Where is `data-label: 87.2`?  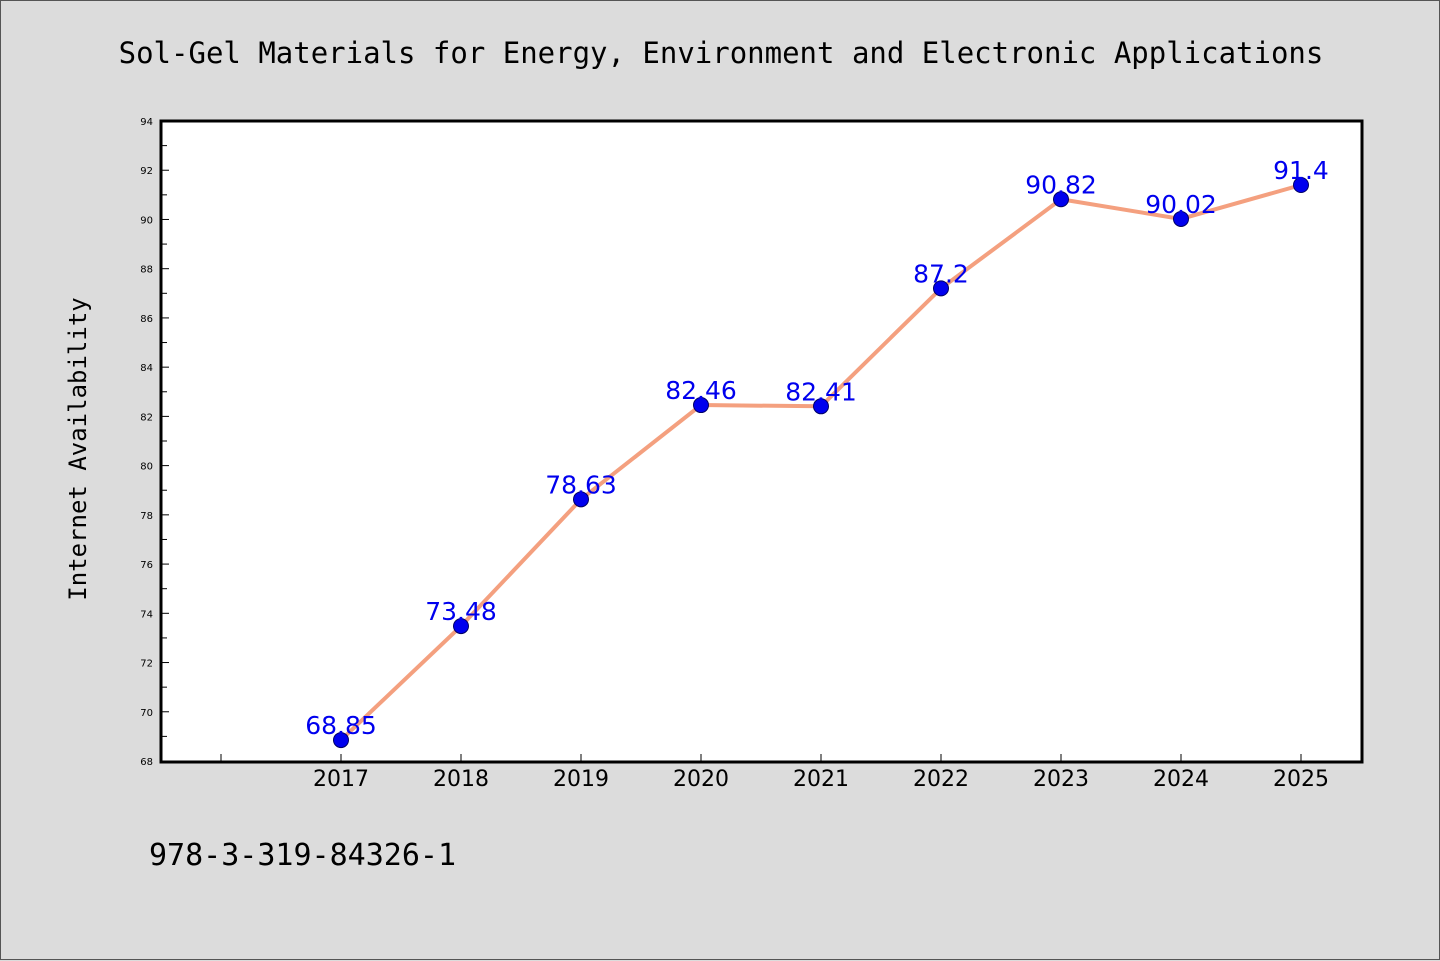 data-label: 87.2 is located at coordinates (941, 273).